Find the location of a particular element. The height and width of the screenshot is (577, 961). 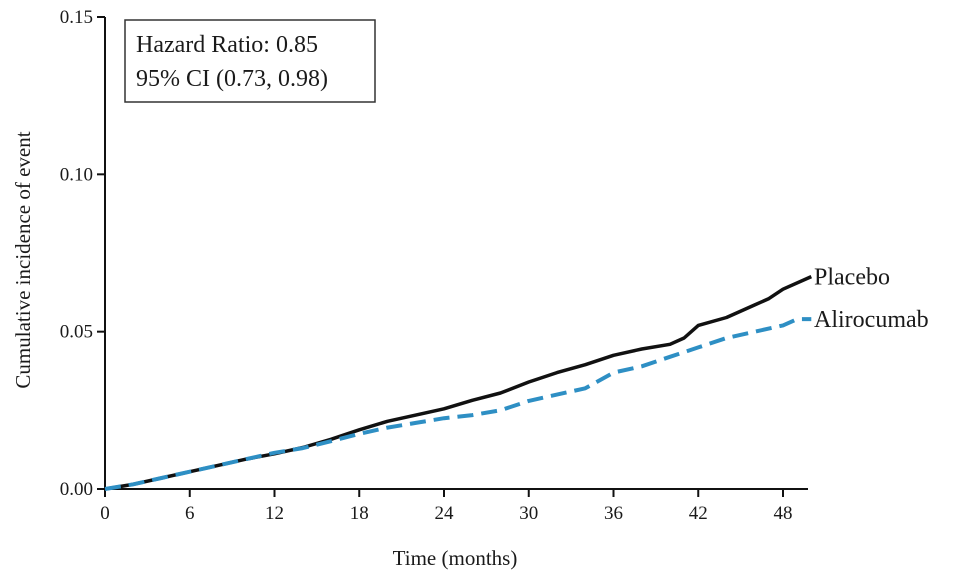

y-axis-ticks: 0.00 0.05 0.10 0.15 is located at coordinates (82, 253).